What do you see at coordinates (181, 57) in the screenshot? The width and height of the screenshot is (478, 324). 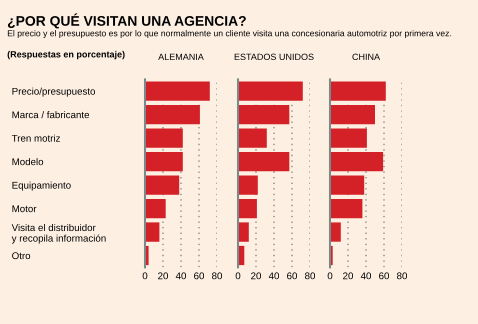 I see `chart-title: ALEMANIA` at bounding box center [181, 57].